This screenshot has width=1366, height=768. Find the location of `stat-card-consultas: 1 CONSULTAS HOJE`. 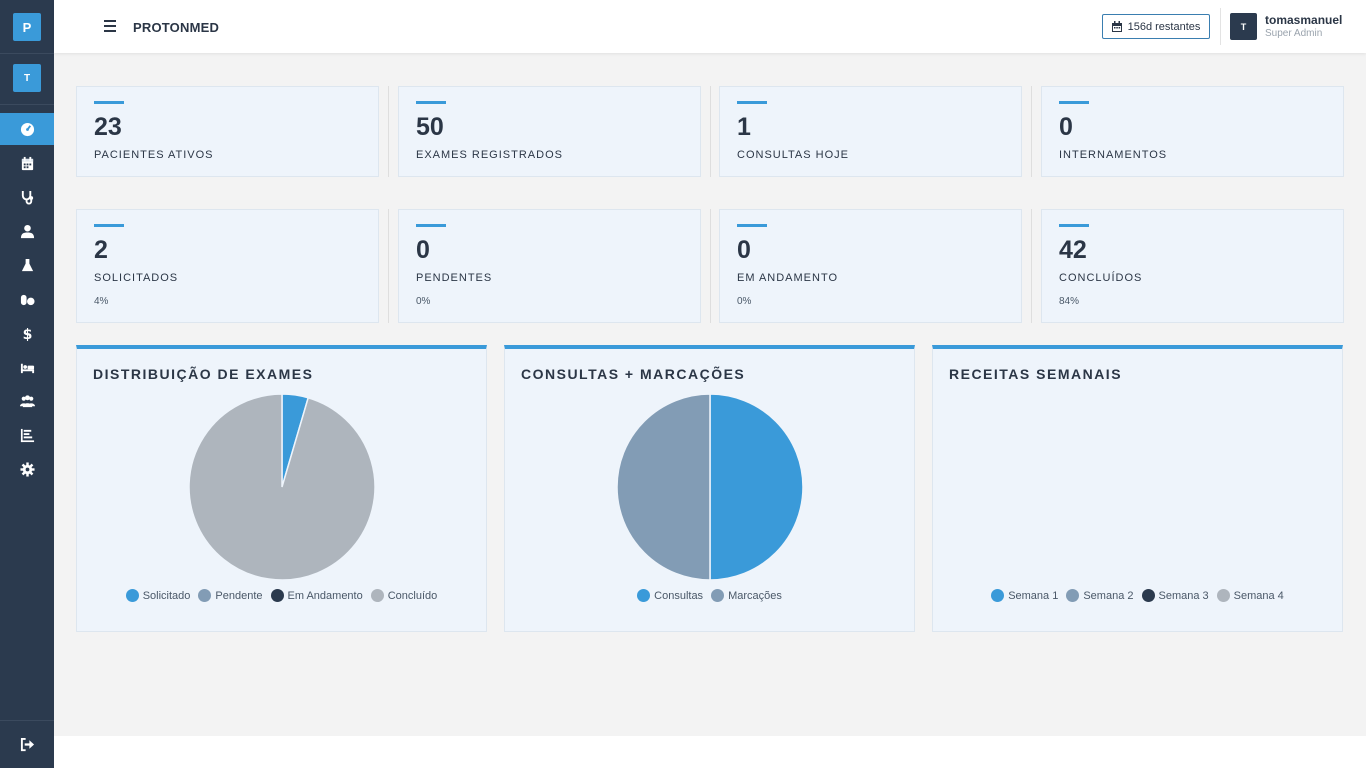

stat-card-consultas: 1 CONSULTAS HOJE is located at coordinates (870, 131).